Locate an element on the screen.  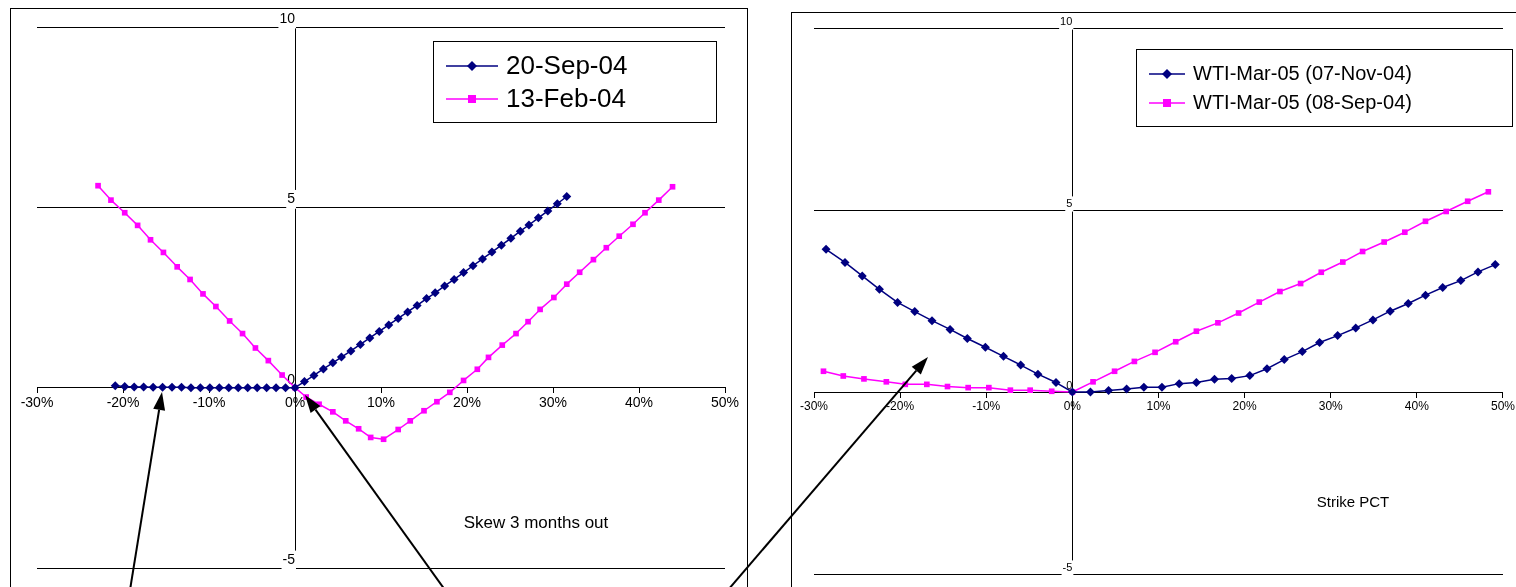
legend-label: WTI-Mar-05 (07-Nov-04) is located at coordinates (1302, 73).